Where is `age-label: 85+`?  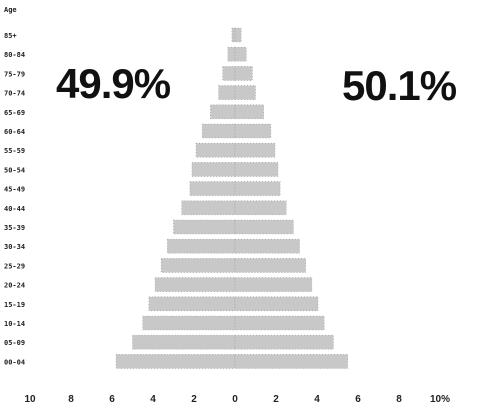
age-label: 85+ is located at coordinates (10, 36).